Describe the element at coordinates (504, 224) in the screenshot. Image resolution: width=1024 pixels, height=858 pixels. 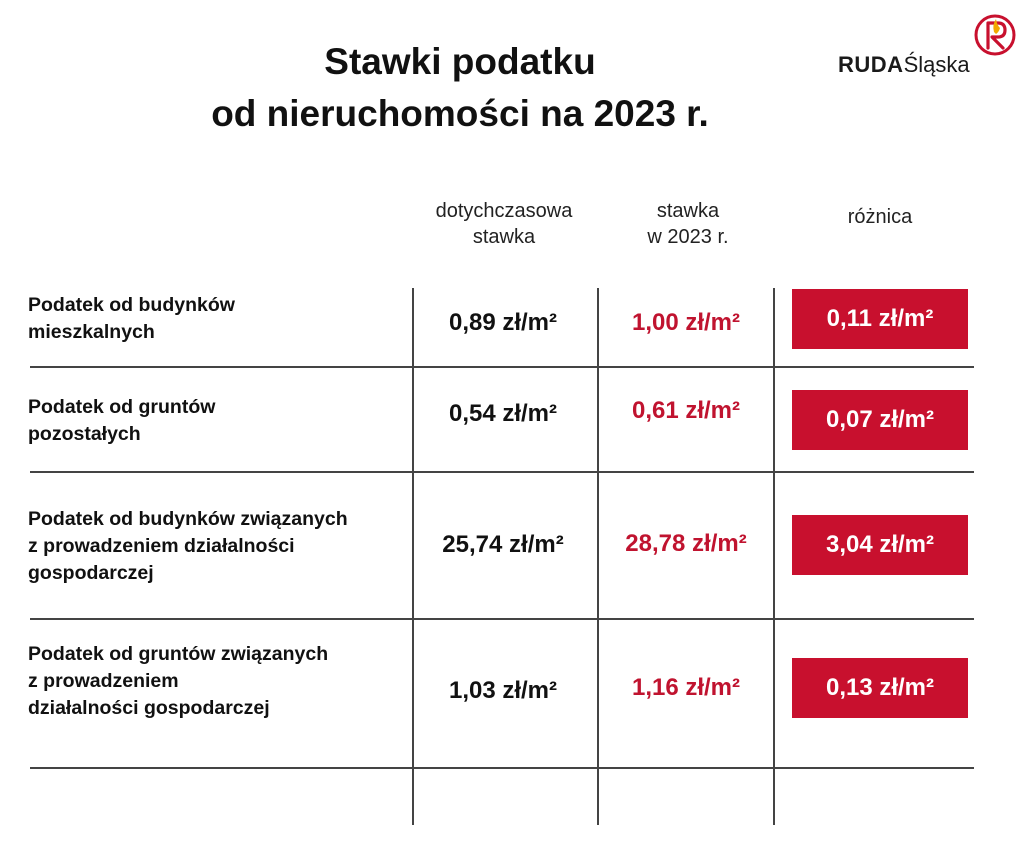
I see `header-old-rate: dotychczasowa stawka` at that location.